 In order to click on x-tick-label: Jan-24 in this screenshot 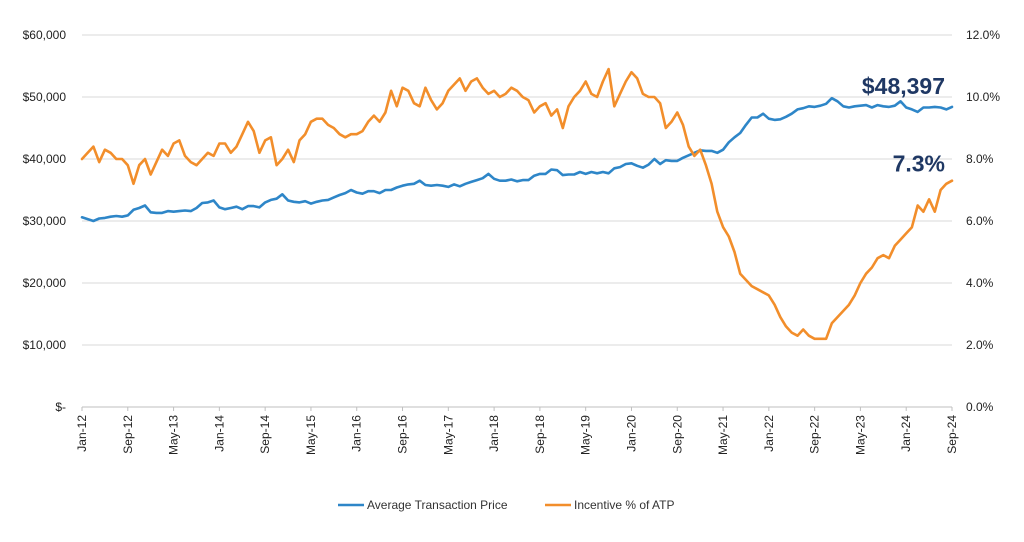, I will do `click(906, 433)`.